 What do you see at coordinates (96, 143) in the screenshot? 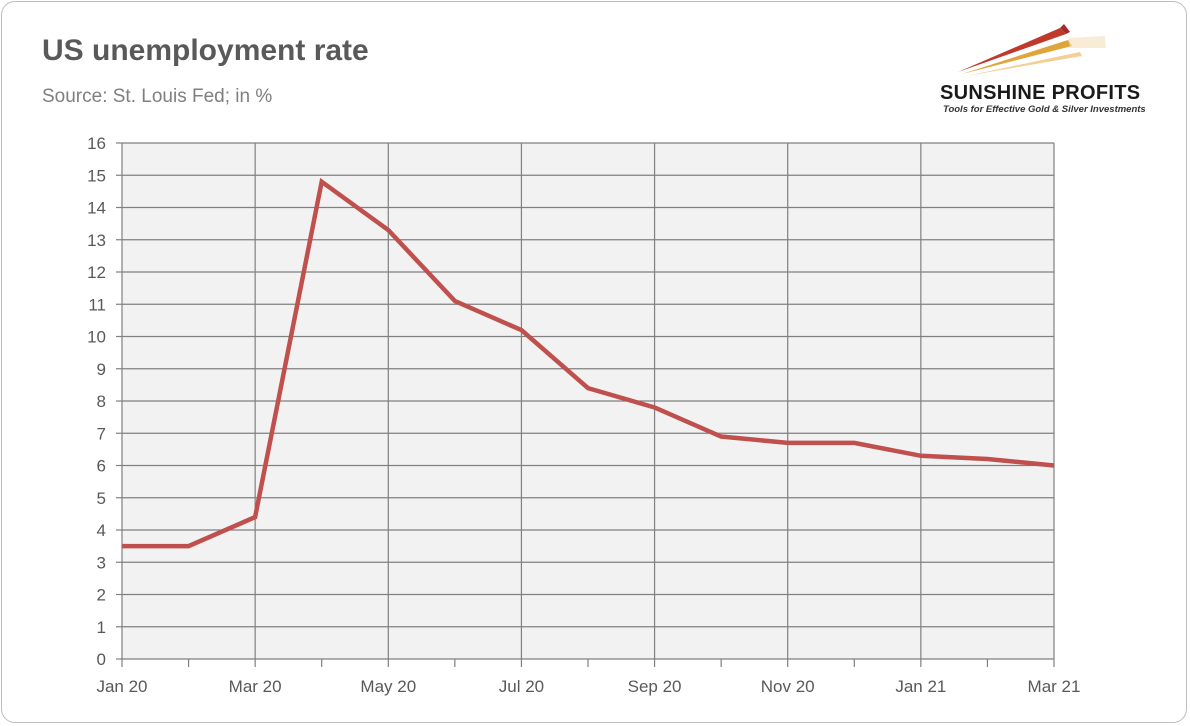
I see `y-tick-label: 16` at bounding box center [96, 143].